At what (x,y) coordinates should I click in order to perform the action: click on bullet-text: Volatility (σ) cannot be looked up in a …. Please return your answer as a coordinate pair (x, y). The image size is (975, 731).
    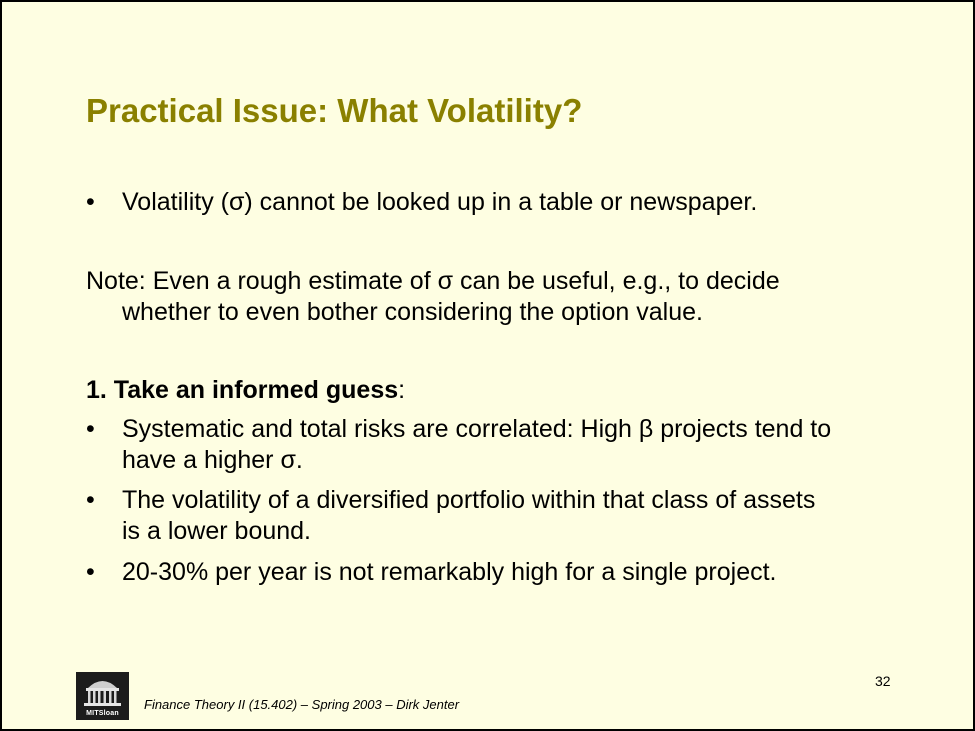
    Looking at the image, I should click on (440, 202).